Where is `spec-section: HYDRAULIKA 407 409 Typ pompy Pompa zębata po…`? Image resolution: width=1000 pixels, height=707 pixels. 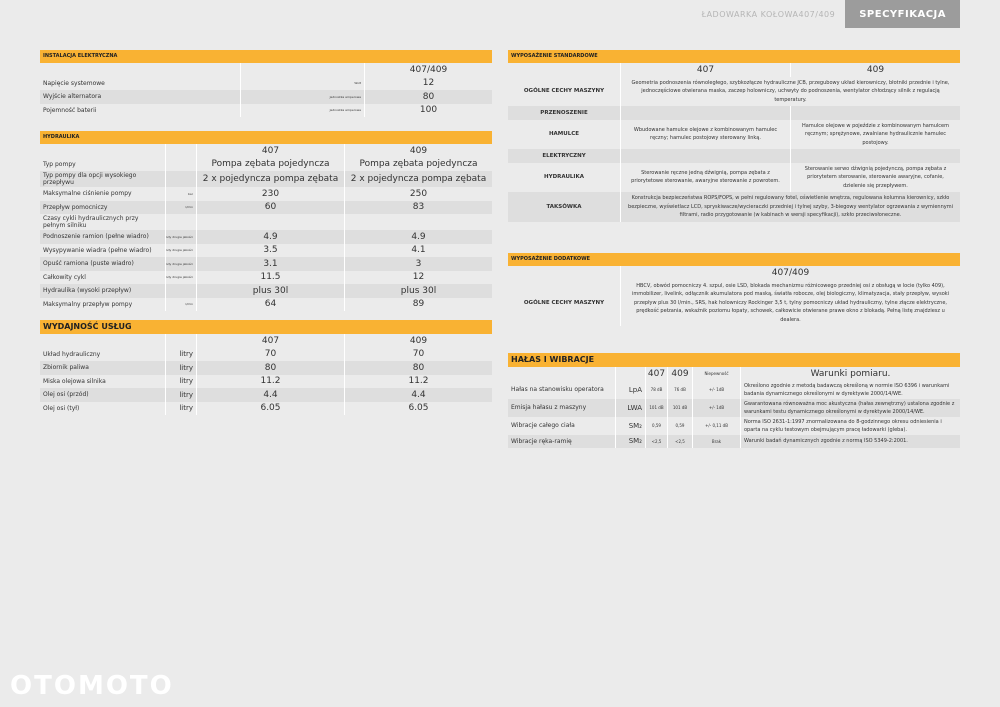 spec-section: HYDRAULIKA 407 409 Typ pompy Pompa zębata po… is located at coordinates (266, 221).